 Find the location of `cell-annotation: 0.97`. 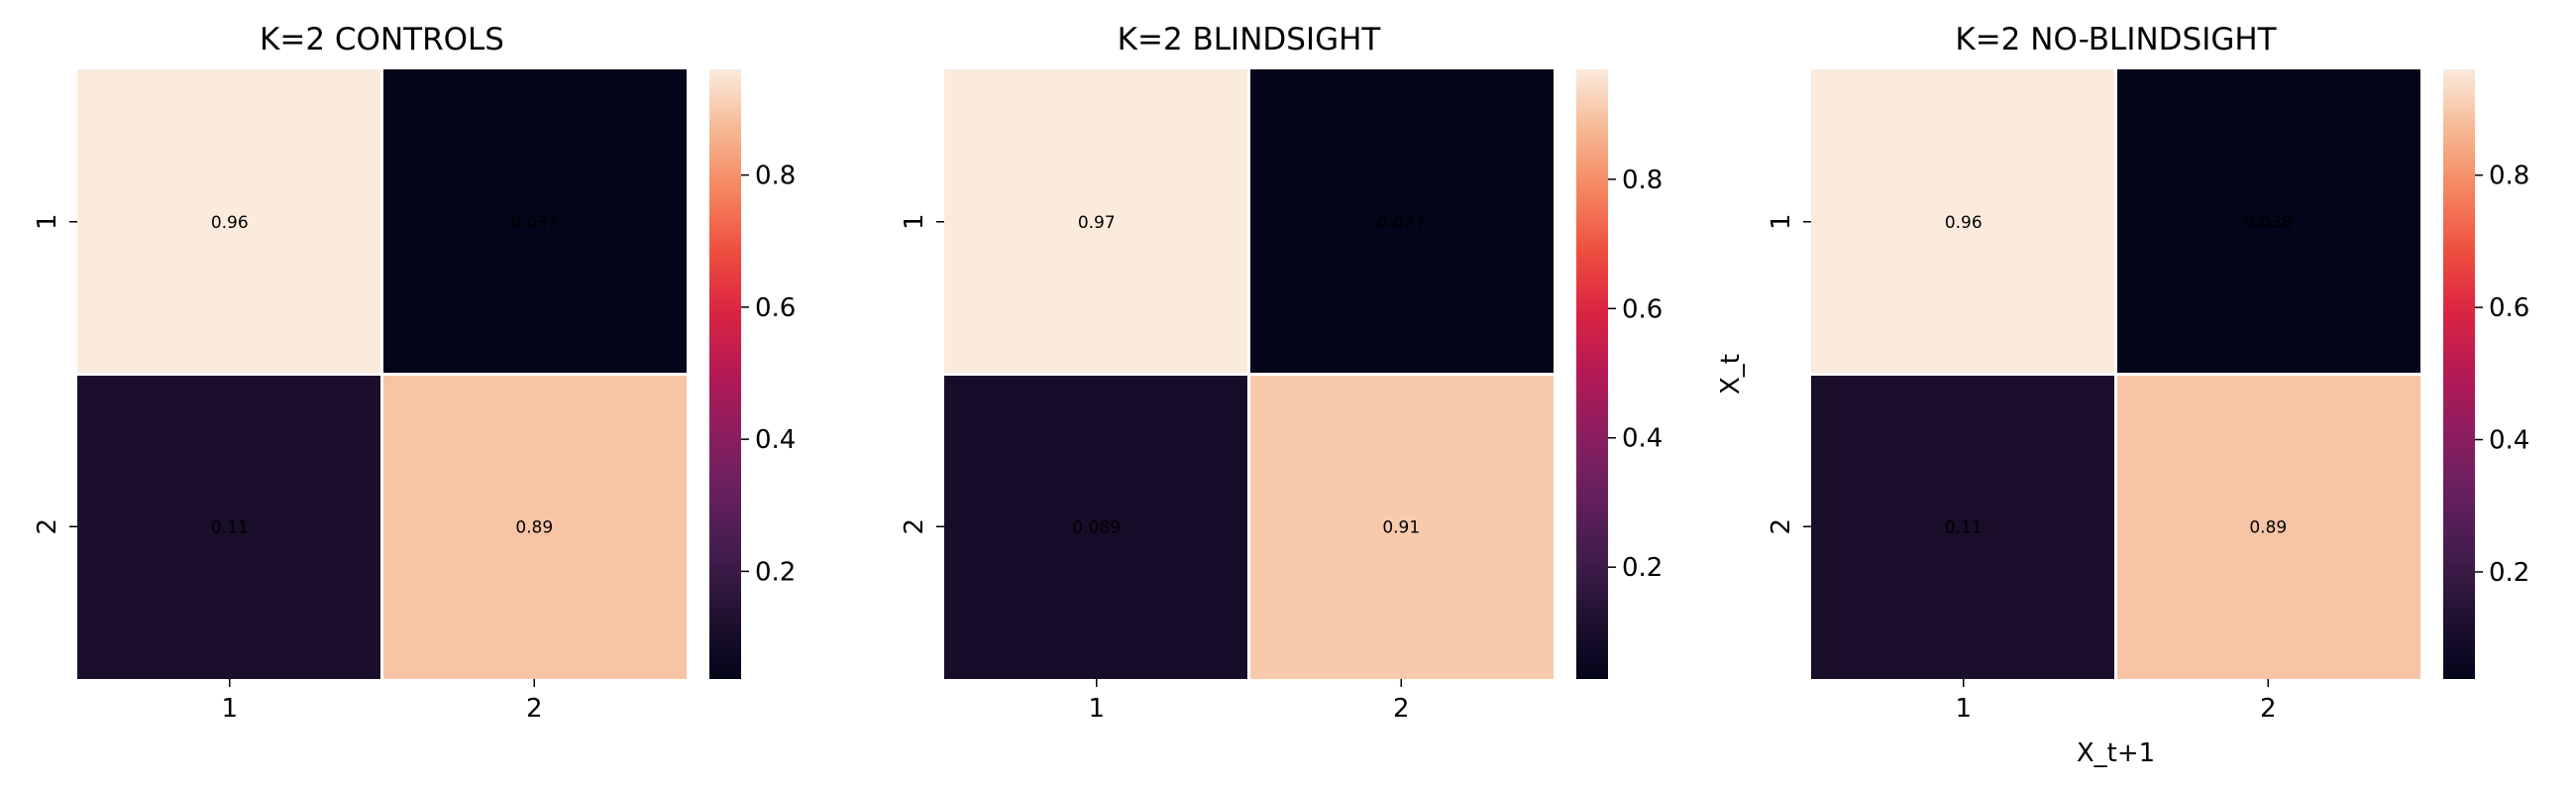

cell-annotation: 0.97 is located at coordinates (1097, 223).